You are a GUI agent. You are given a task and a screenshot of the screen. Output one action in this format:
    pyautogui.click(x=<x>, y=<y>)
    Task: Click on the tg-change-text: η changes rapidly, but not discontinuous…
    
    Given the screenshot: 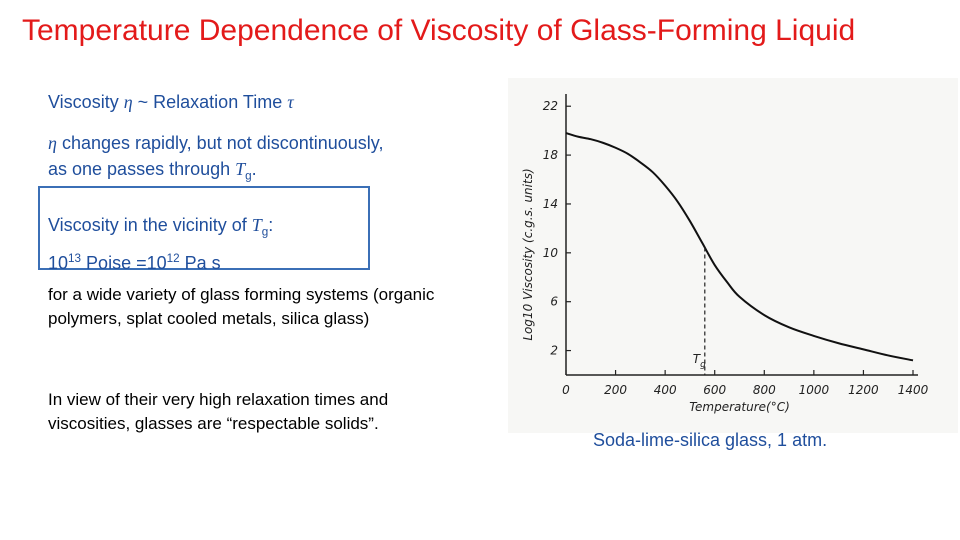 What is the action you would take?
    pyautogui.click(x=216, y=158)
    